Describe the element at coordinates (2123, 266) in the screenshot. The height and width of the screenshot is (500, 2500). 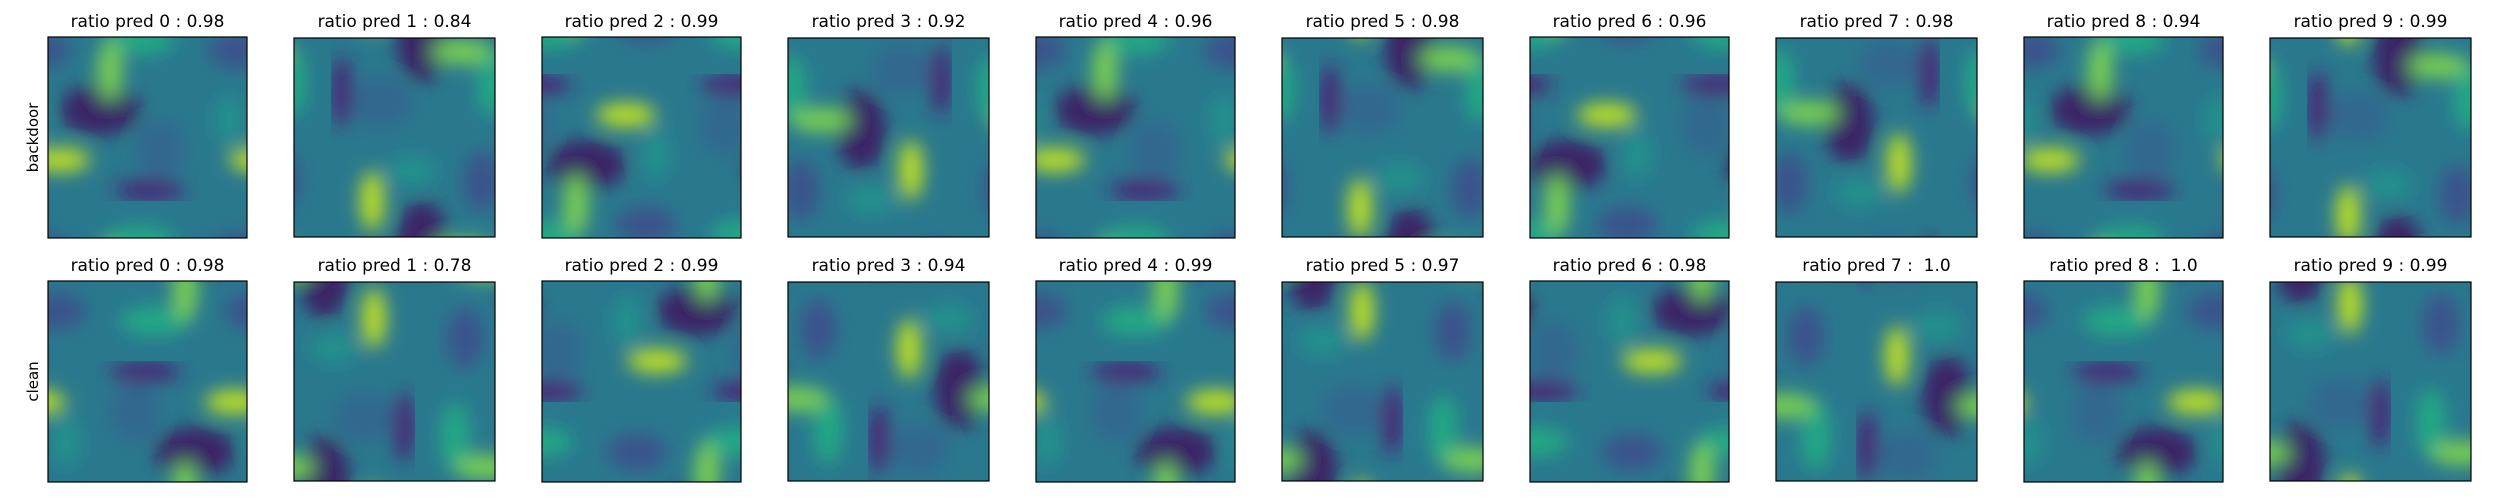
I see `panel-title: ratio pred 8 : 1.0` at that location.